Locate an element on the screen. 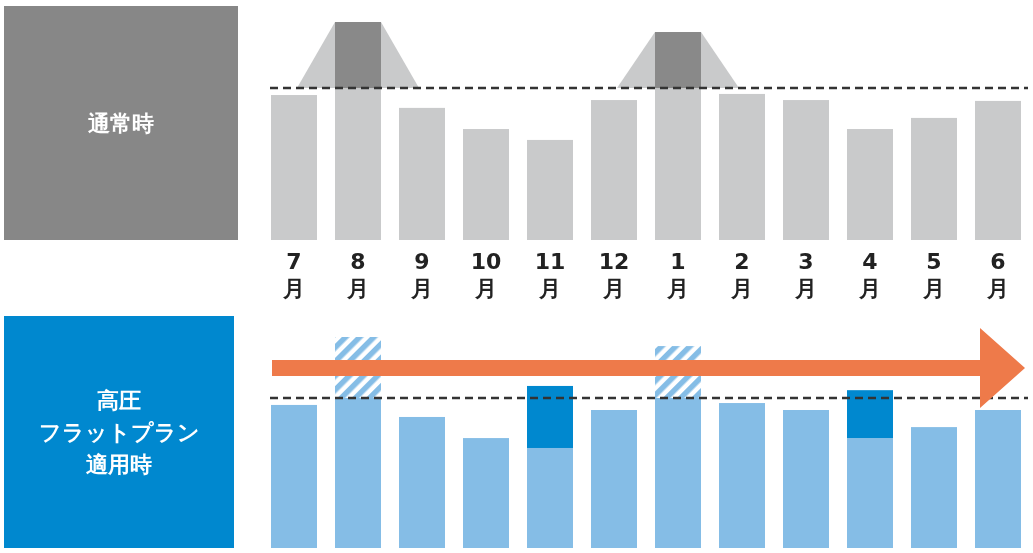 Image resolution: width=1033 pixels, height=553 pixels. x-tick: 10月 is located at coordinates (486, 275).